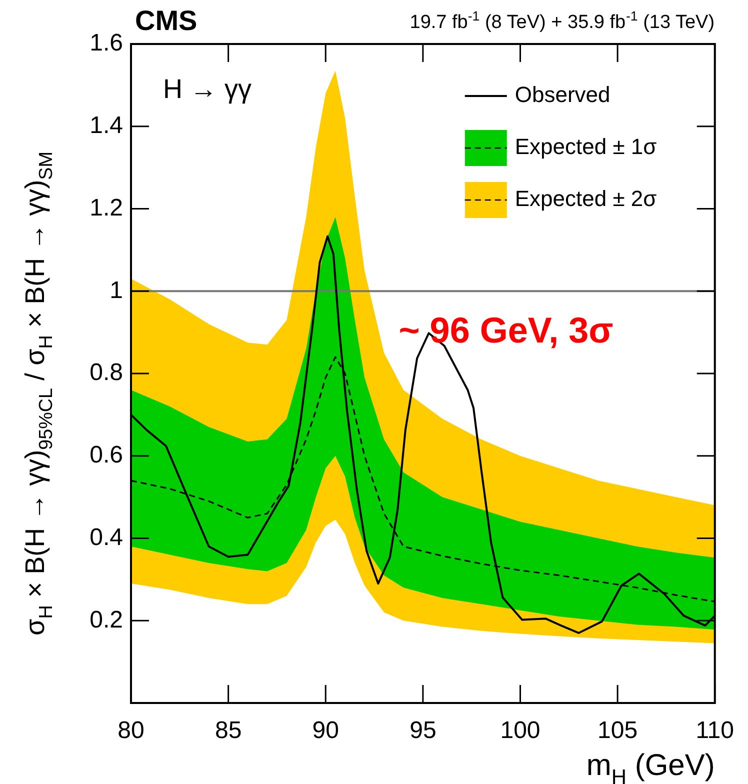 This screenshot has height=784, width=748. Describe the element at coordinates (228, 730) in the screenshot. I see `x-tick-label: 85` at that location.